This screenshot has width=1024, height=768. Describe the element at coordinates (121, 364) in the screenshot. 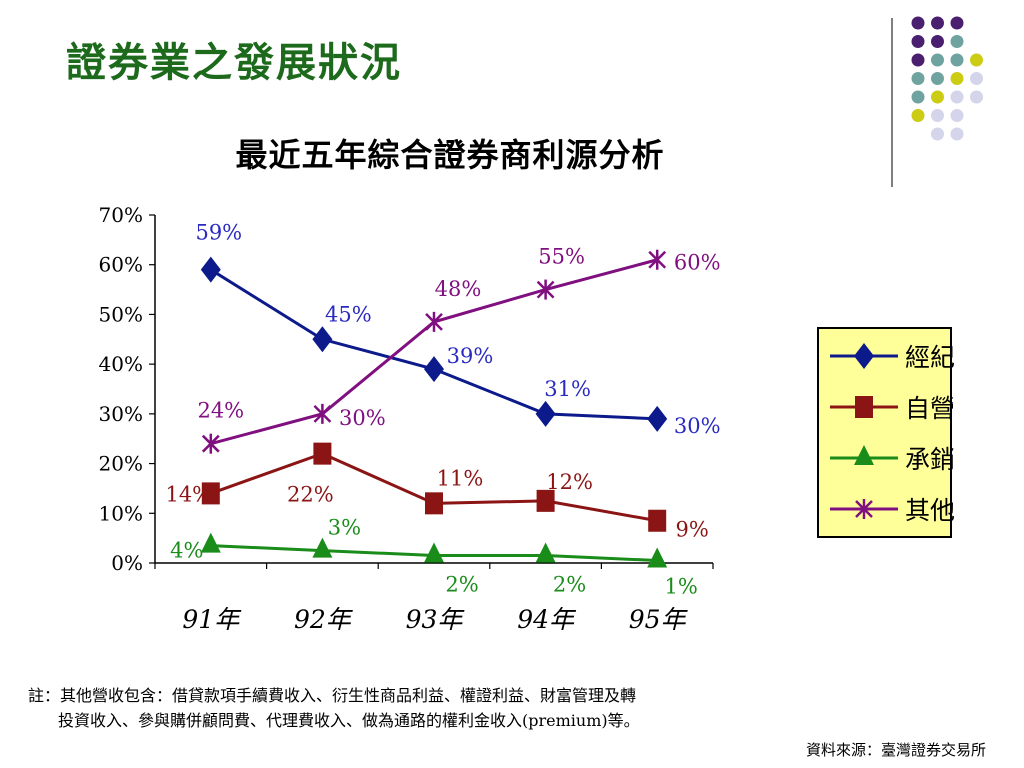

I see `y-tick-label: 40%` at that location.